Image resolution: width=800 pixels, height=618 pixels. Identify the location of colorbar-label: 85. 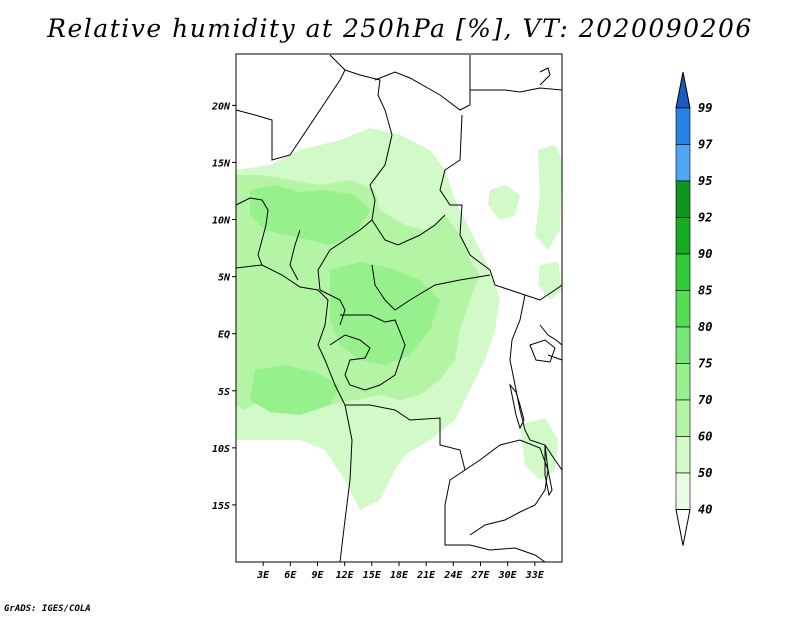
(705, 291).